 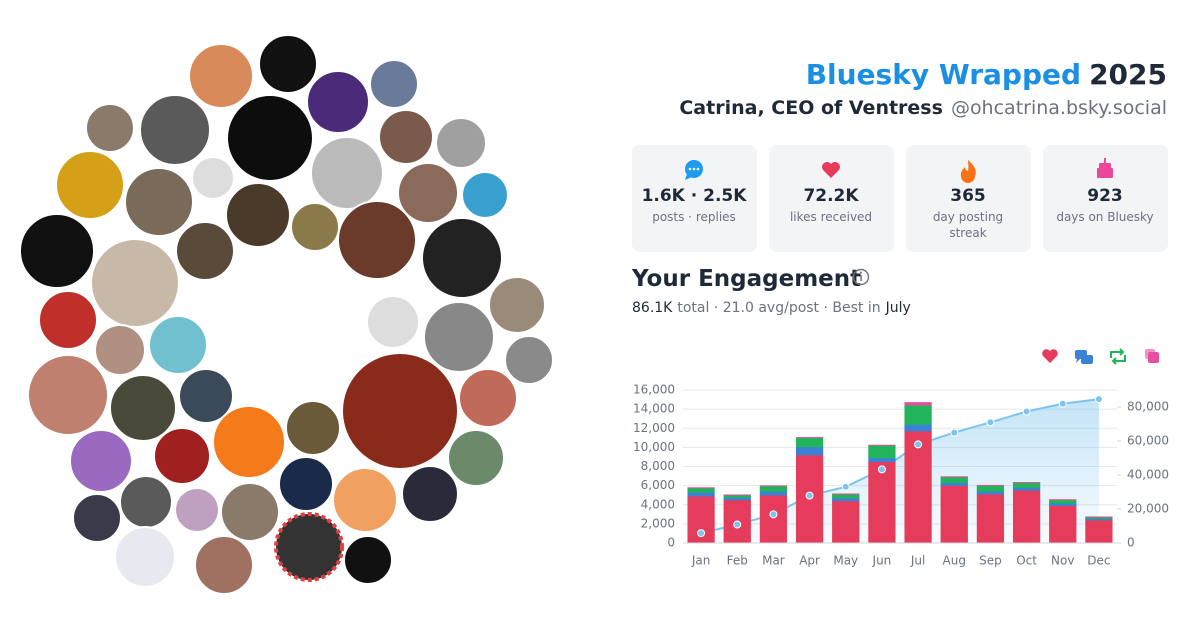 I want to click on y2-tick-label: 0, so click(x=1131, y=543).